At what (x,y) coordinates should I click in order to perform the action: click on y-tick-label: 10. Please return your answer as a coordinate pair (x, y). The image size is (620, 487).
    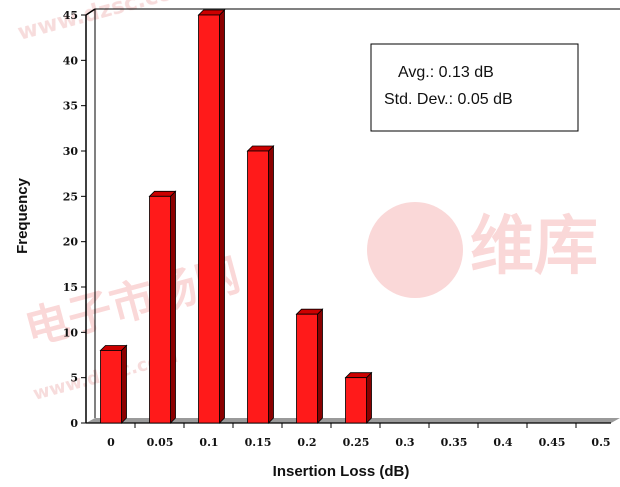
    Looking at the image, I should click on (71, 332).